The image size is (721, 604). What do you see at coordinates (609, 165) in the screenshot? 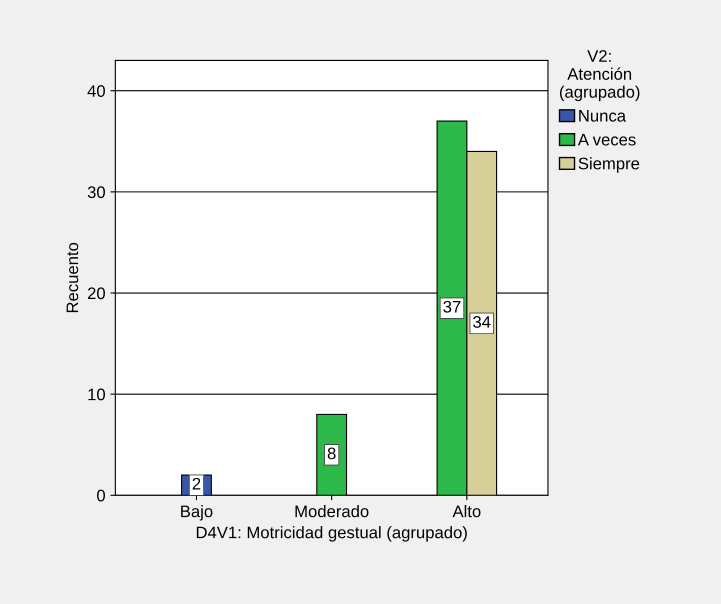
I see `legend-label: Siempre` at bounding box center [609, 165].